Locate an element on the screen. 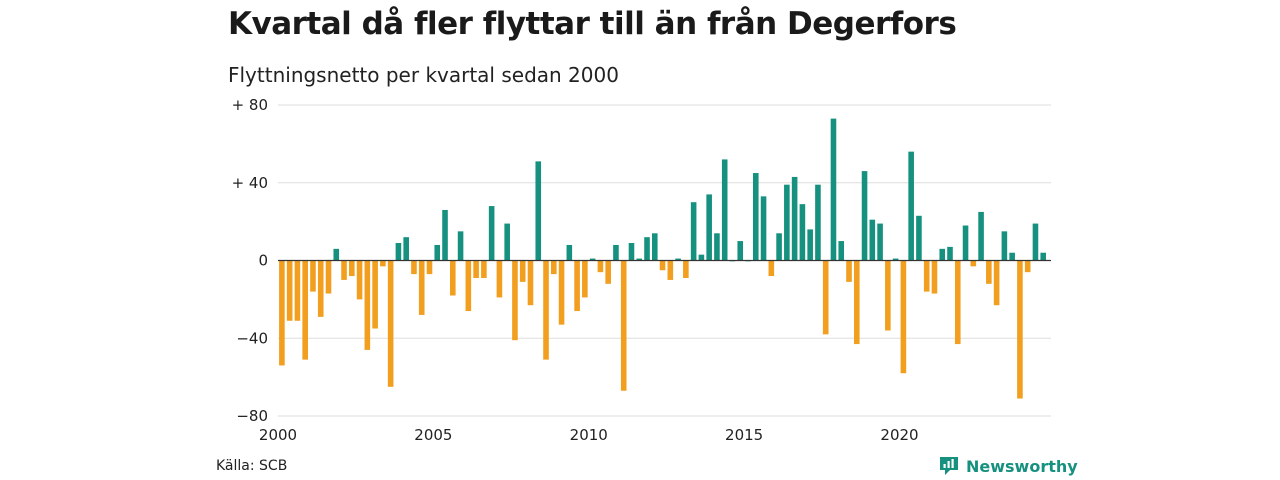 Image resolution: width=1280 pixels, height=480 pixels. bar: 2013 K2: 30 is located at coordinates (693, 231).